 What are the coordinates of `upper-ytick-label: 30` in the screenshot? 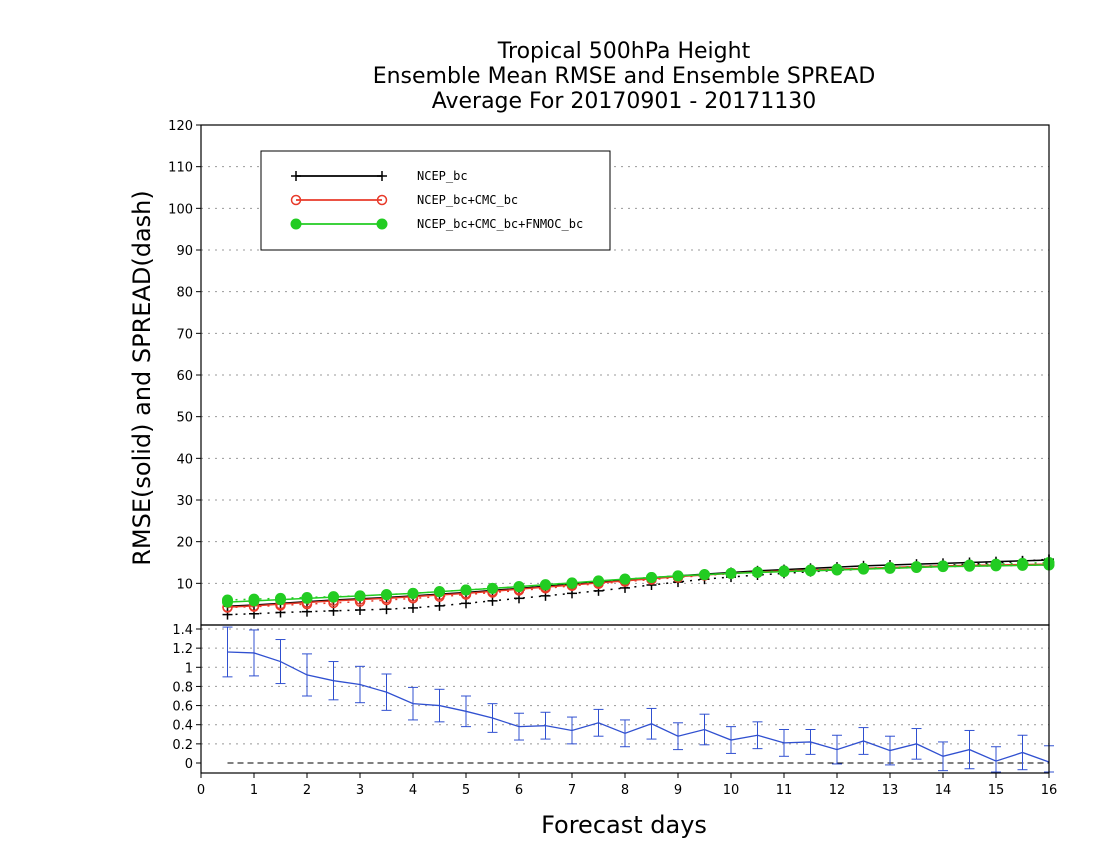 It's located at (184, 501).